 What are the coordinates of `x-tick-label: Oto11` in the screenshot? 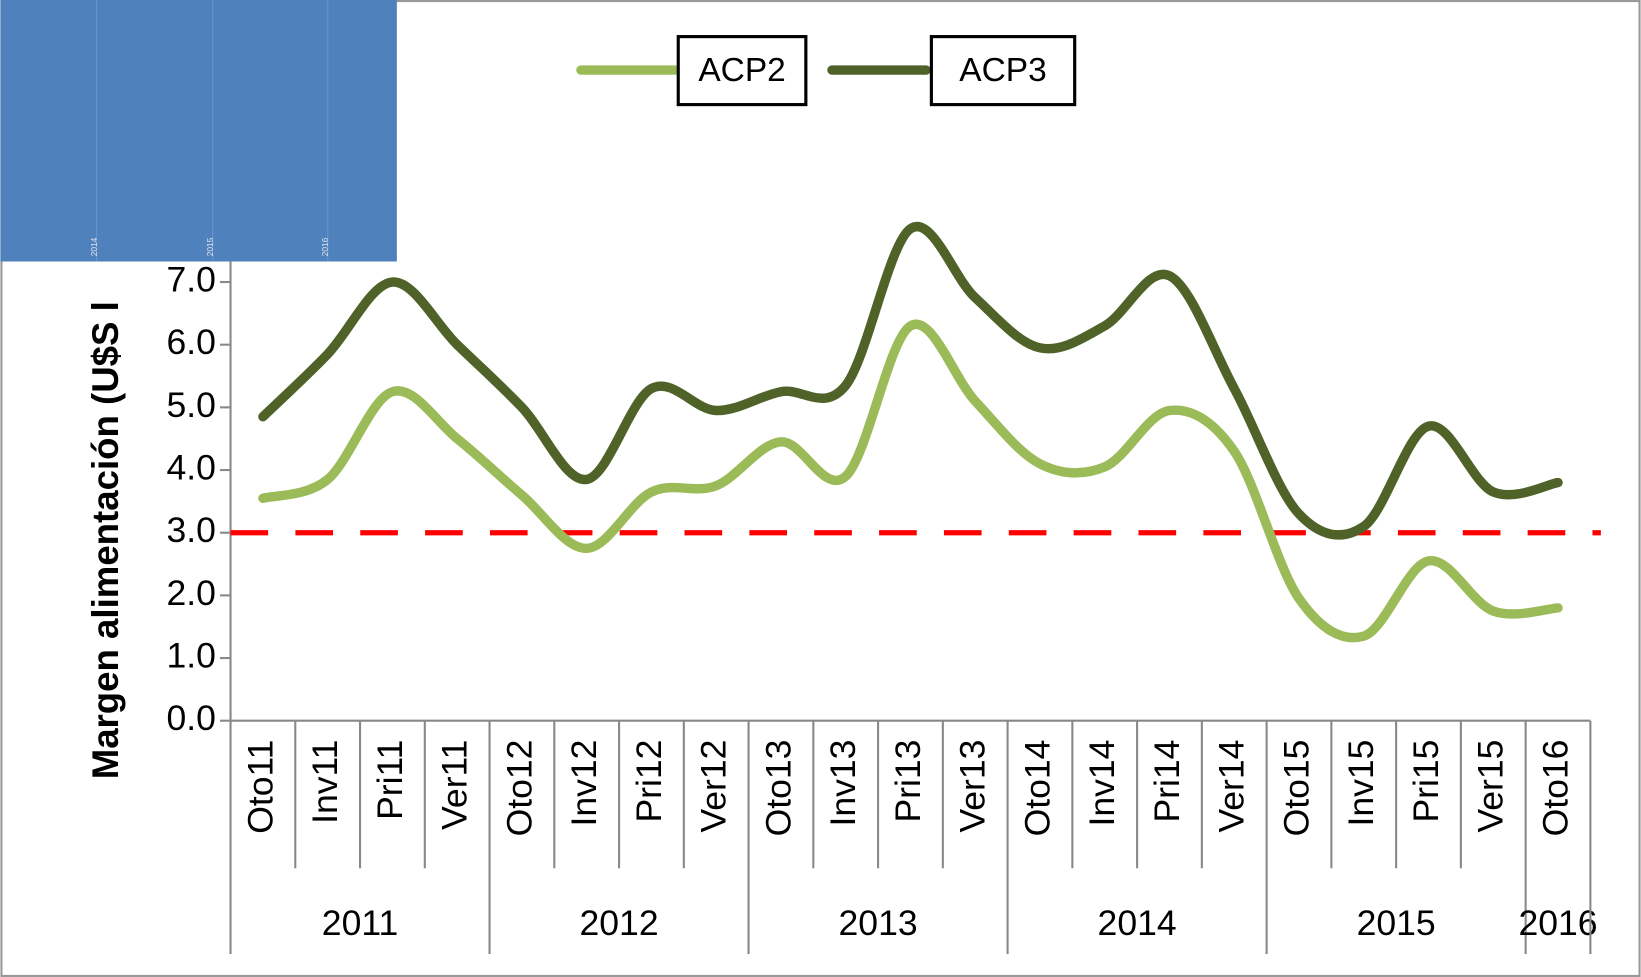 It's located at (260, 787).